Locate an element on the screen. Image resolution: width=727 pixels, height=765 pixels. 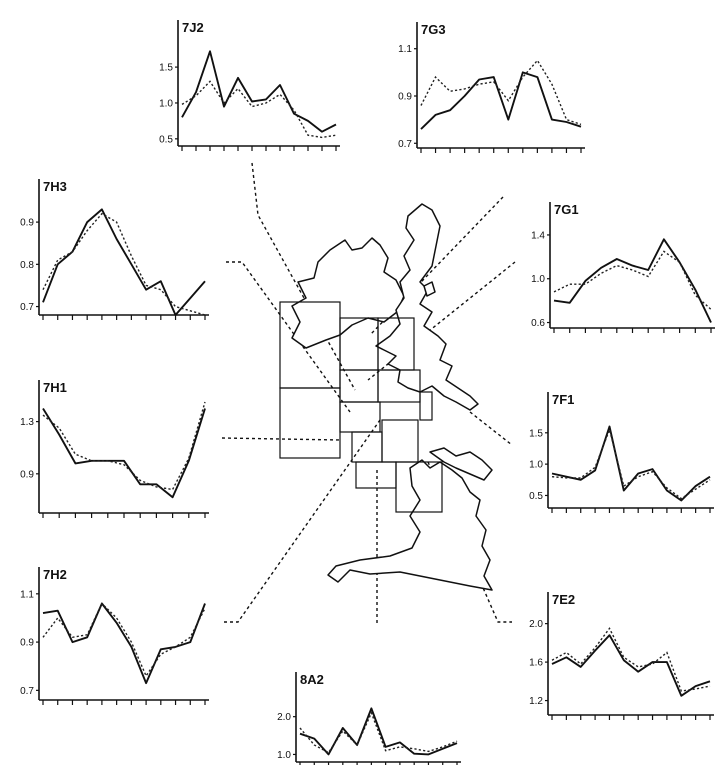
ireland-coastline is located at coordinates (348, 293).